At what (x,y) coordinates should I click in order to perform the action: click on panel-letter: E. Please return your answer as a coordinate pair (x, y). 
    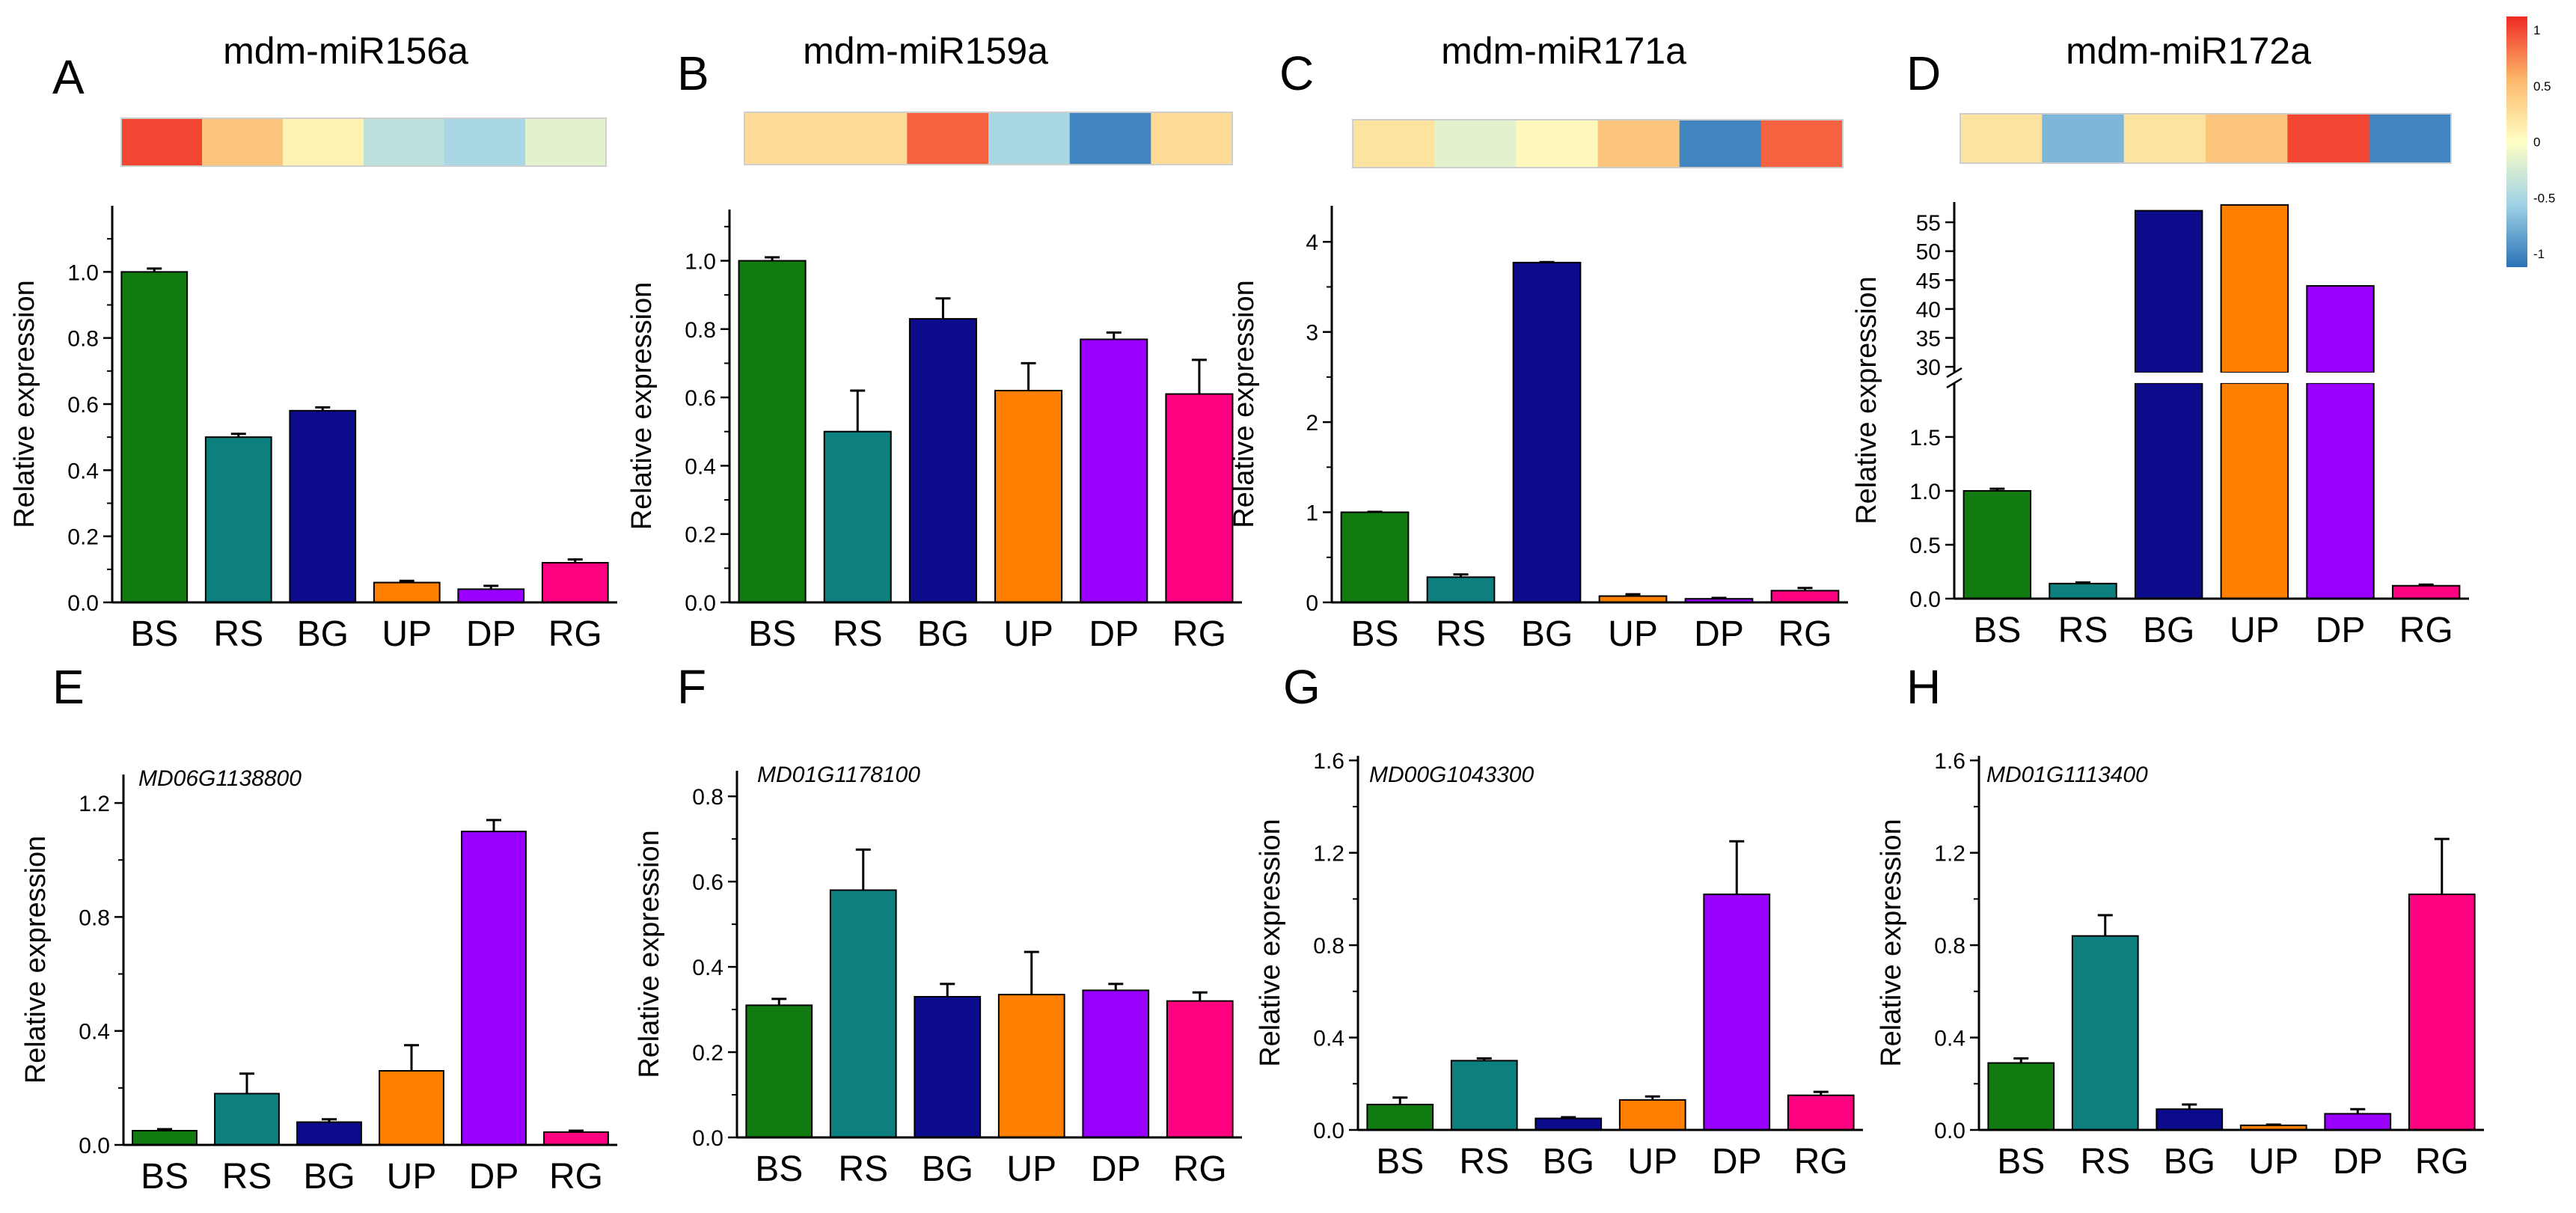
    Looking at the image, I should click on (68, 687).